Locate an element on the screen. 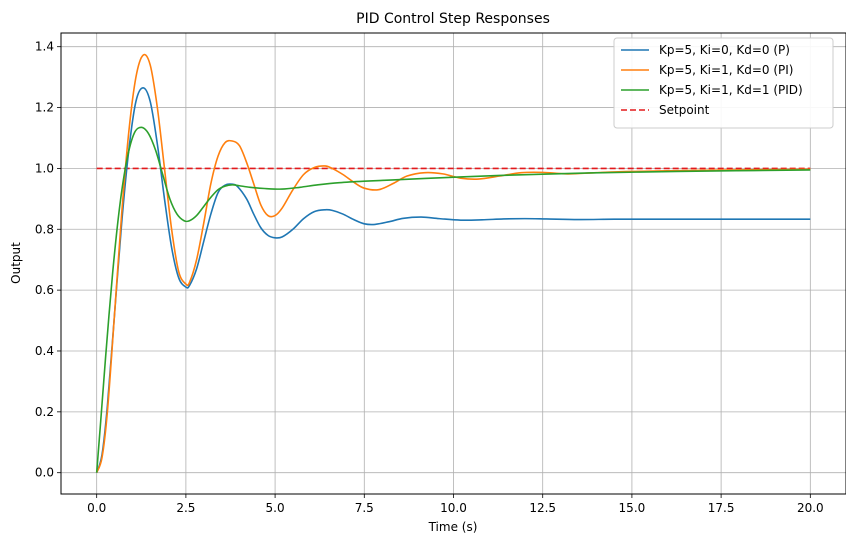 Image resolution: width=846 pixels, height=547 pixels. y-tick-label: 1.4 is located at coordinates (44, 47).